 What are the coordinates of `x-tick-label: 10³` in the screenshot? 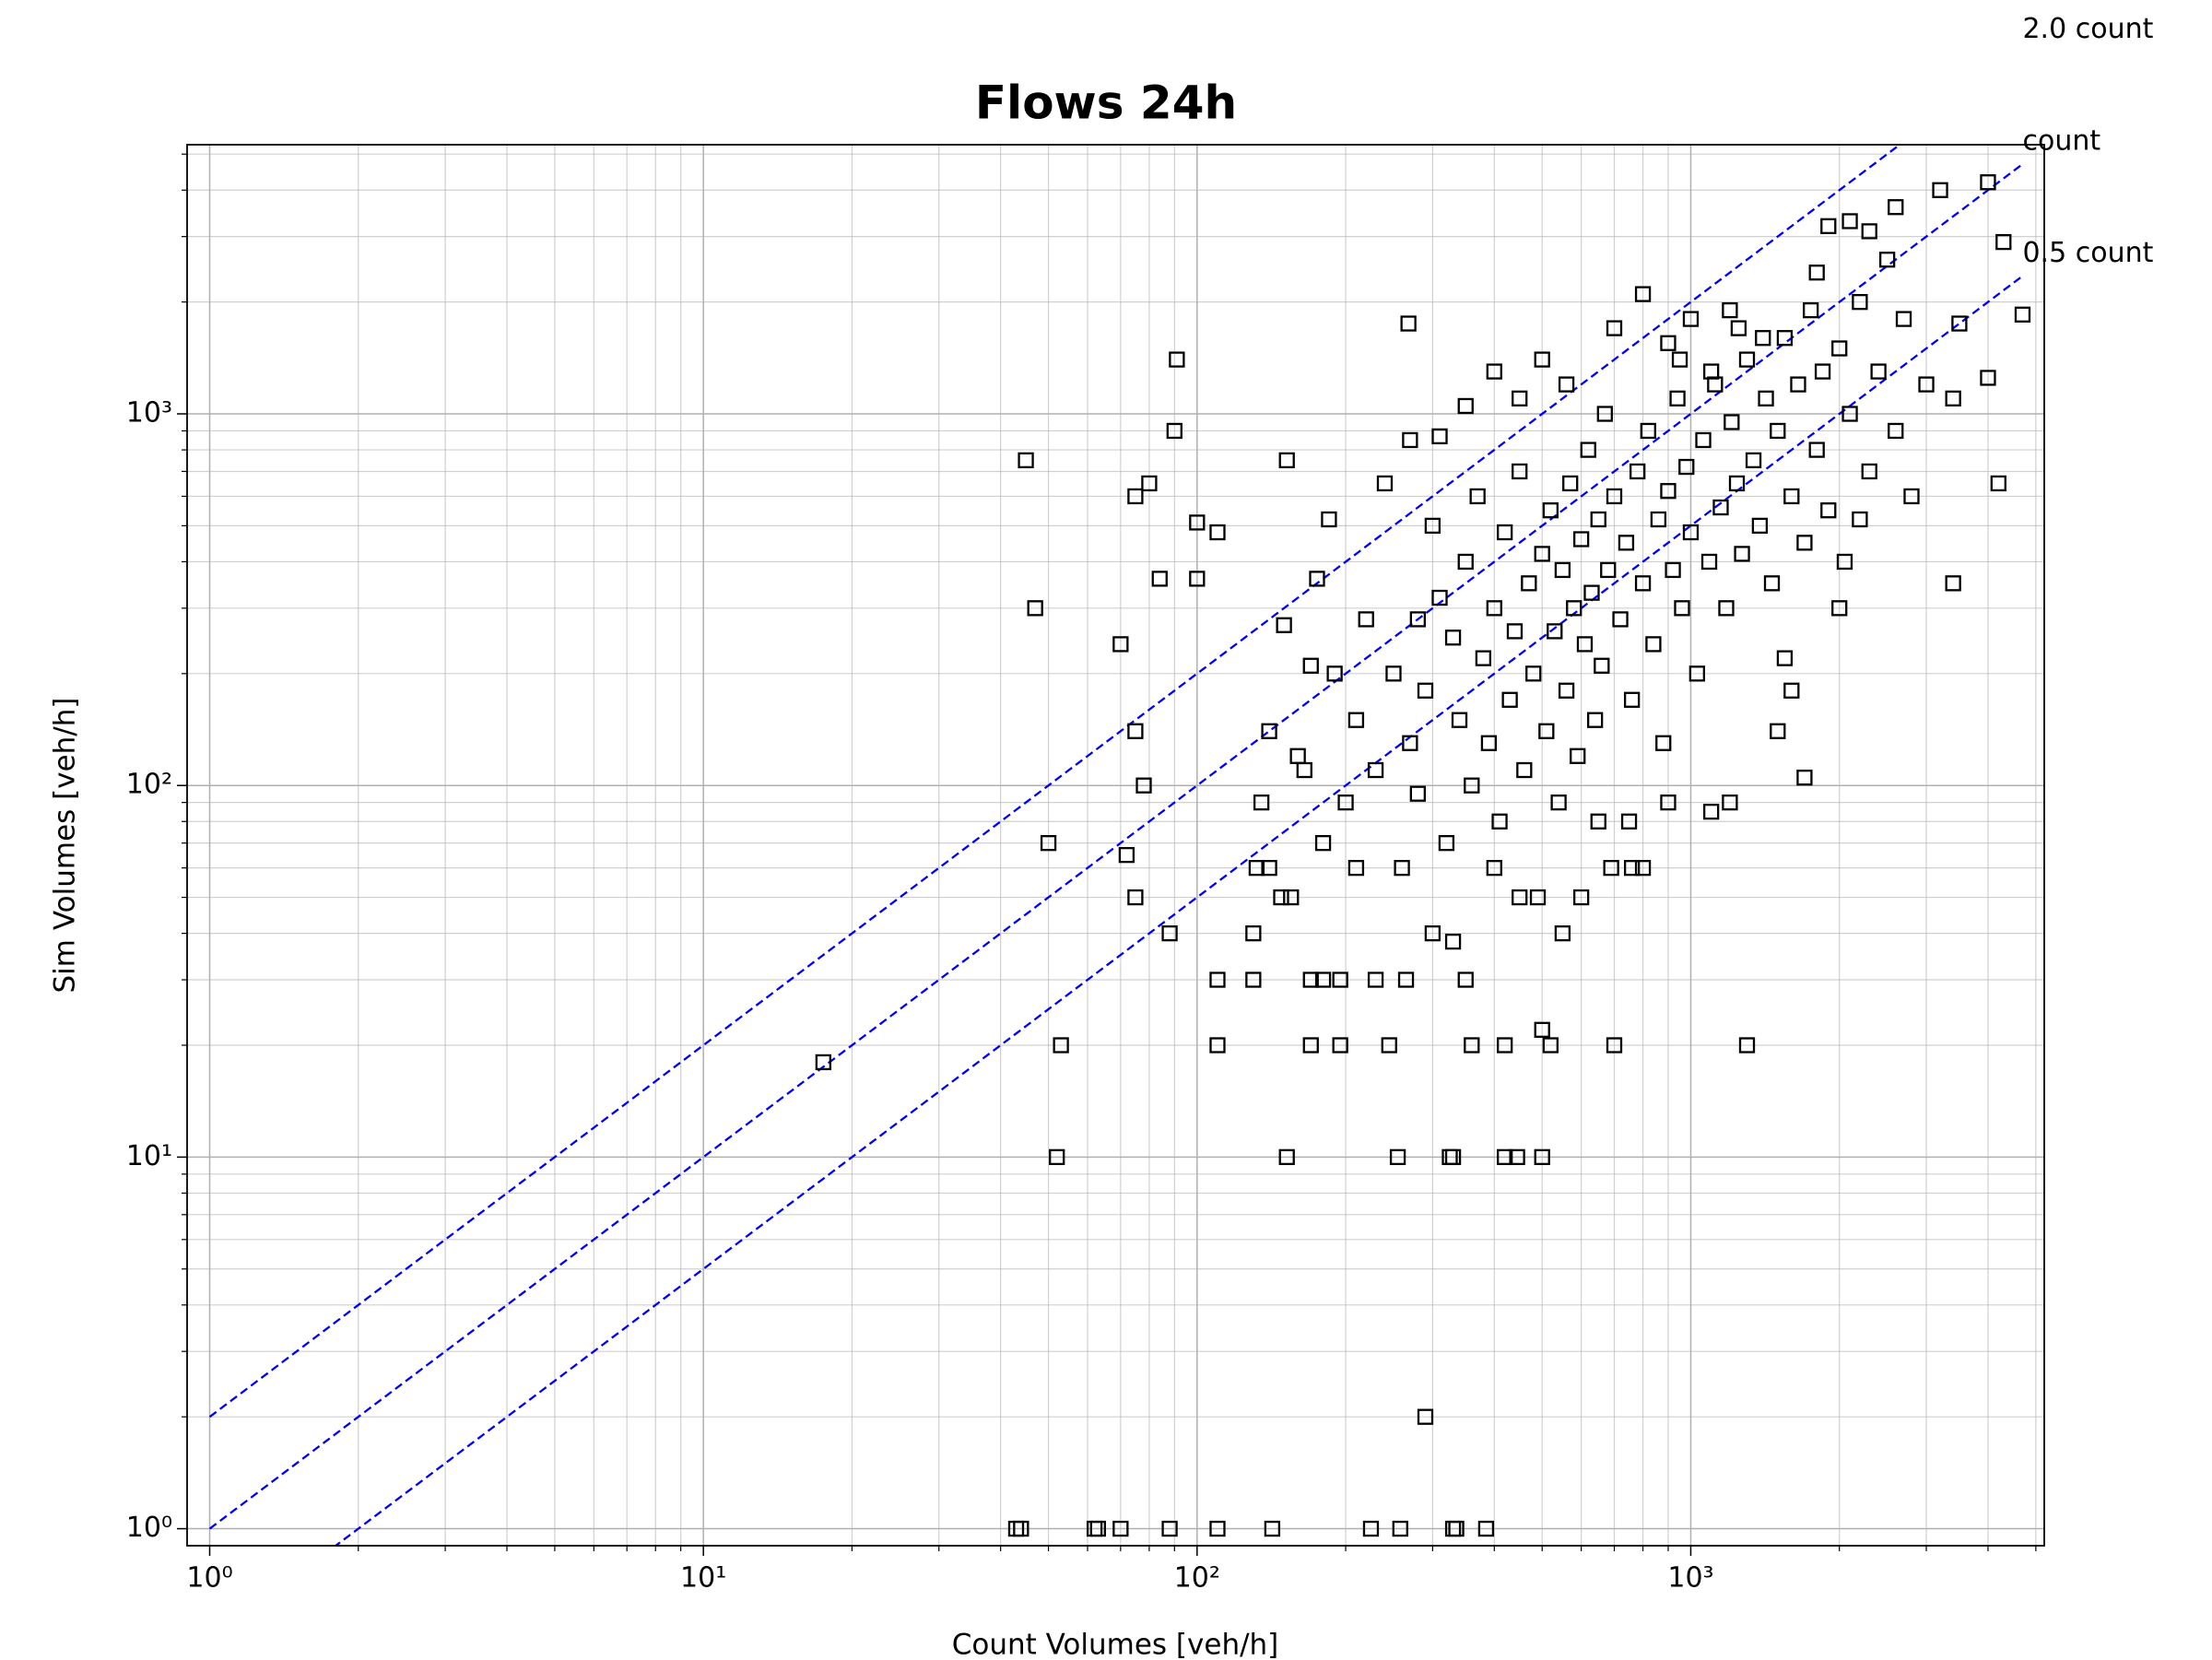 It's located at (1690, 1578).